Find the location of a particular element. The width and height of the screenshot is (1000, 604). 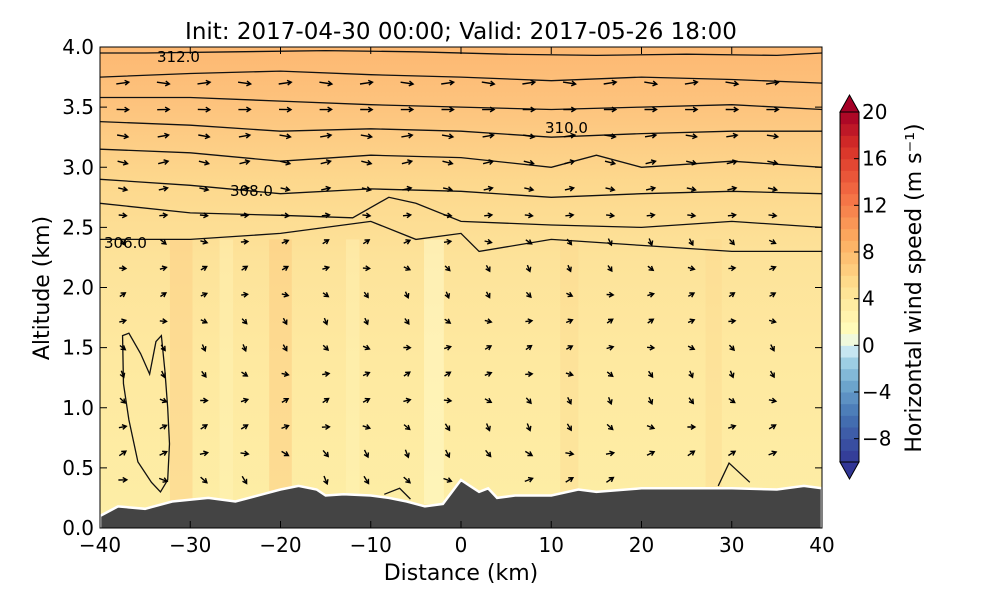

y-axis-label: Altitude (km) is located at coordinates (42, 288).